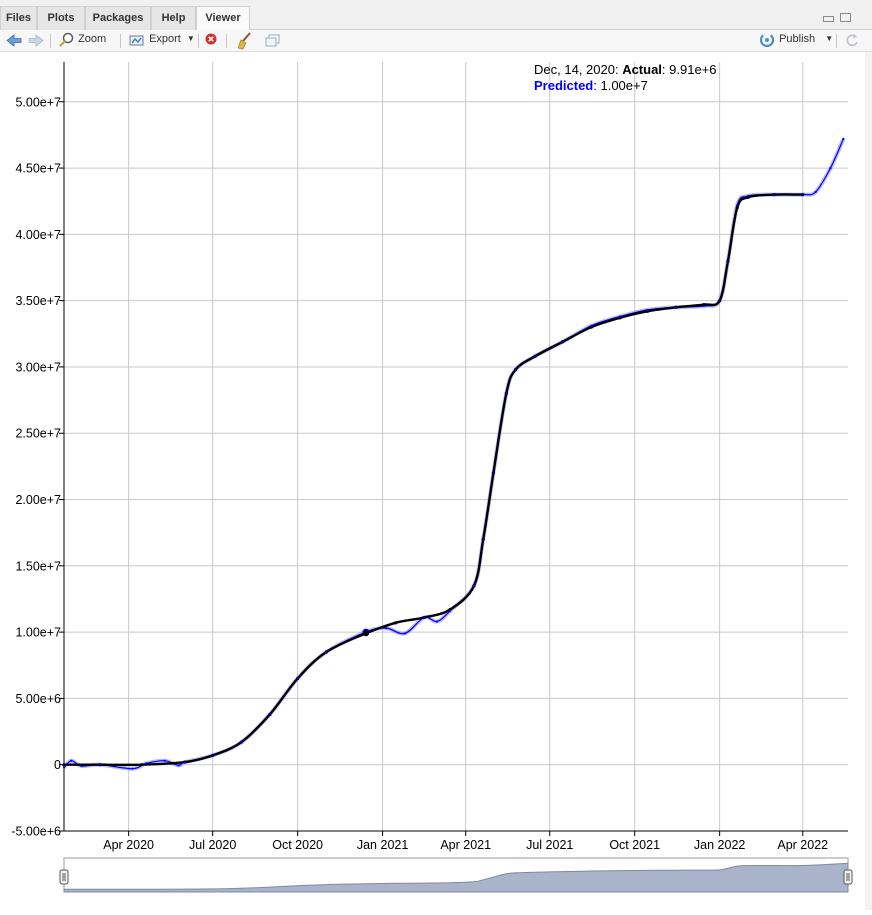 The image size is (872, 915). Describe the element at coordinates (38, 235) in the screenshot. I see `y-tick-label: 4.00e+7` at that location.